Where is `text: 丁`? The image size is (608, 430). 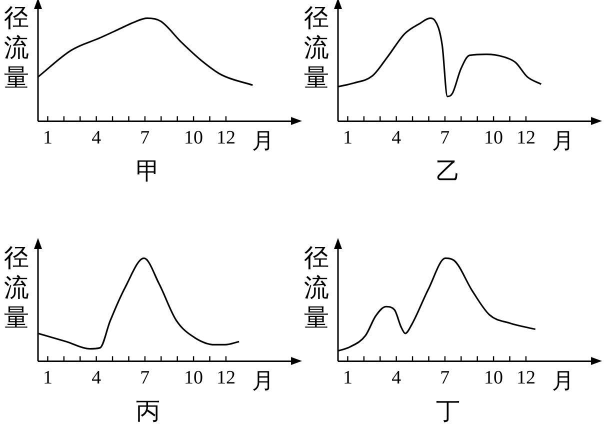 text: 丁 is located at coordinates (448, 412).